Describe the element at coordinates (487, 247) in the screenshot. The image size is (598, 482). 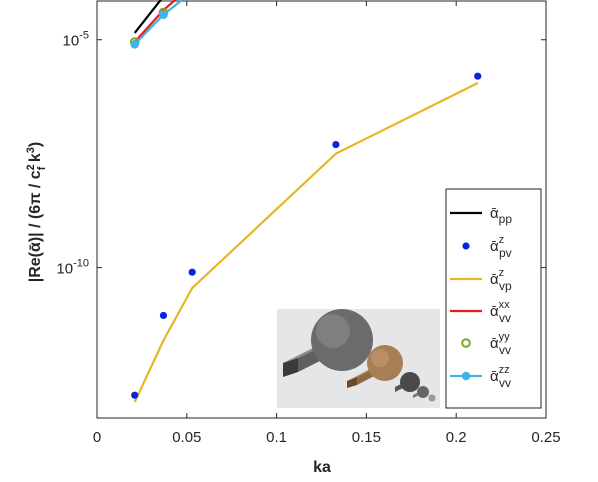
I see `legend-item-pv_z: ᾱz pv` at that location.